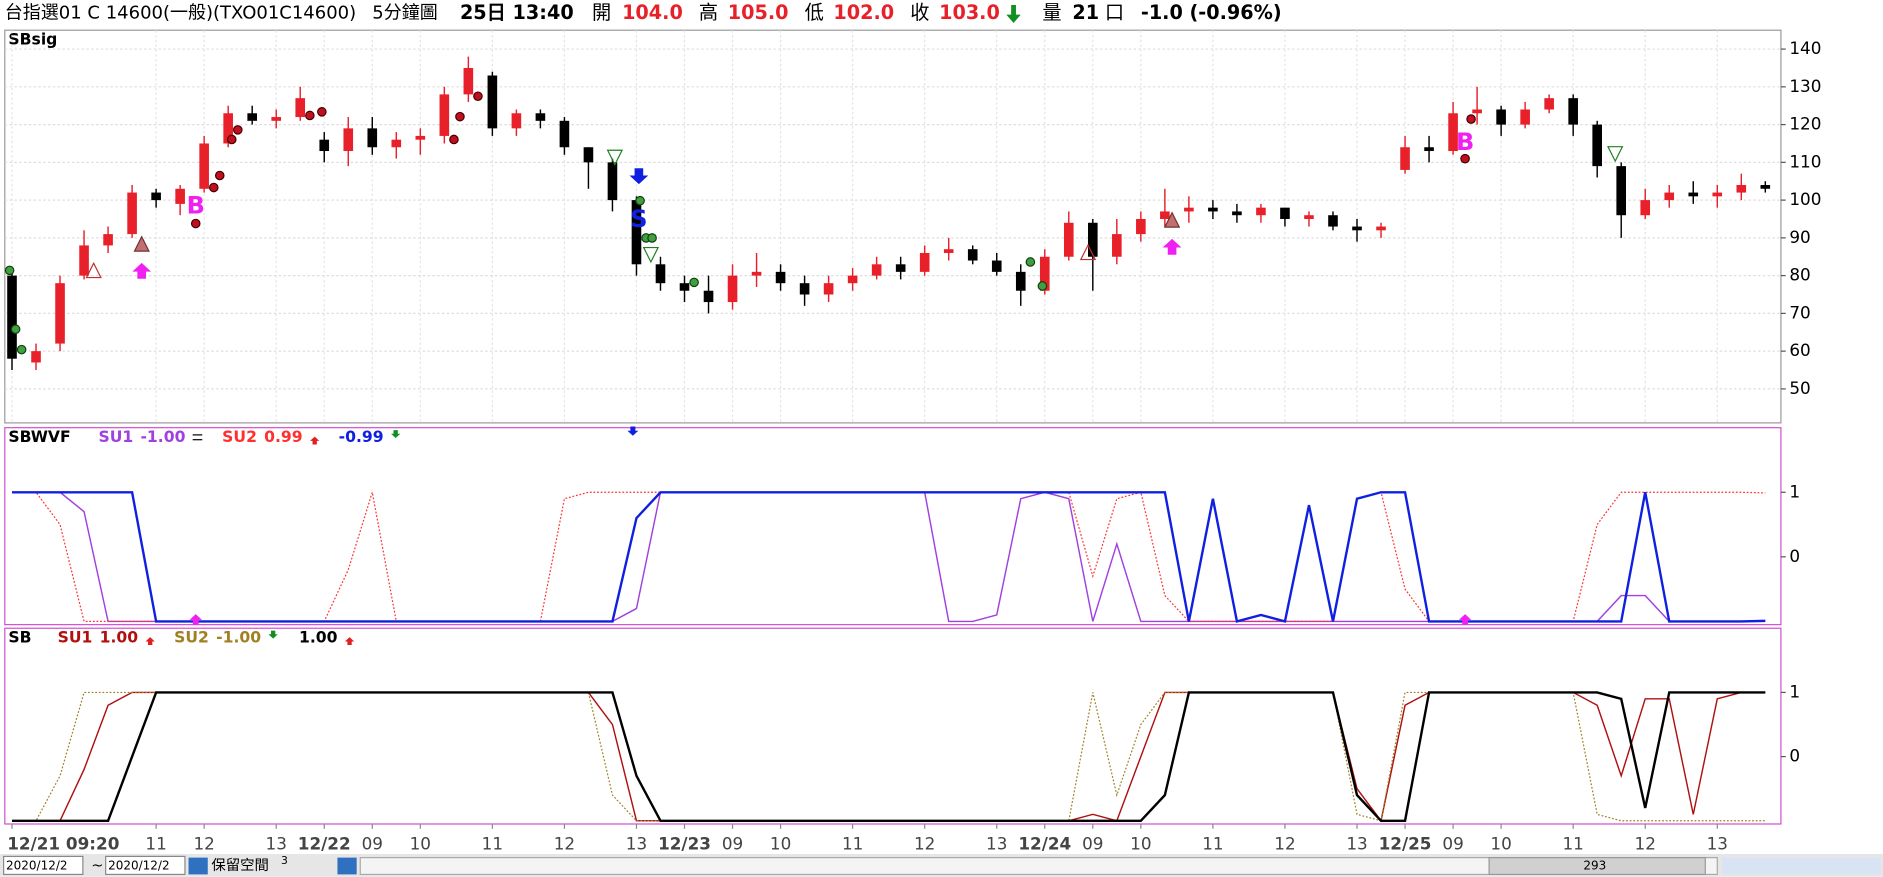 The height and width of the screenshot is (877, 1883). Describe the element at coordinates (1799, 275) in the screenshot. I see `y-tick-label: 80` at that location.